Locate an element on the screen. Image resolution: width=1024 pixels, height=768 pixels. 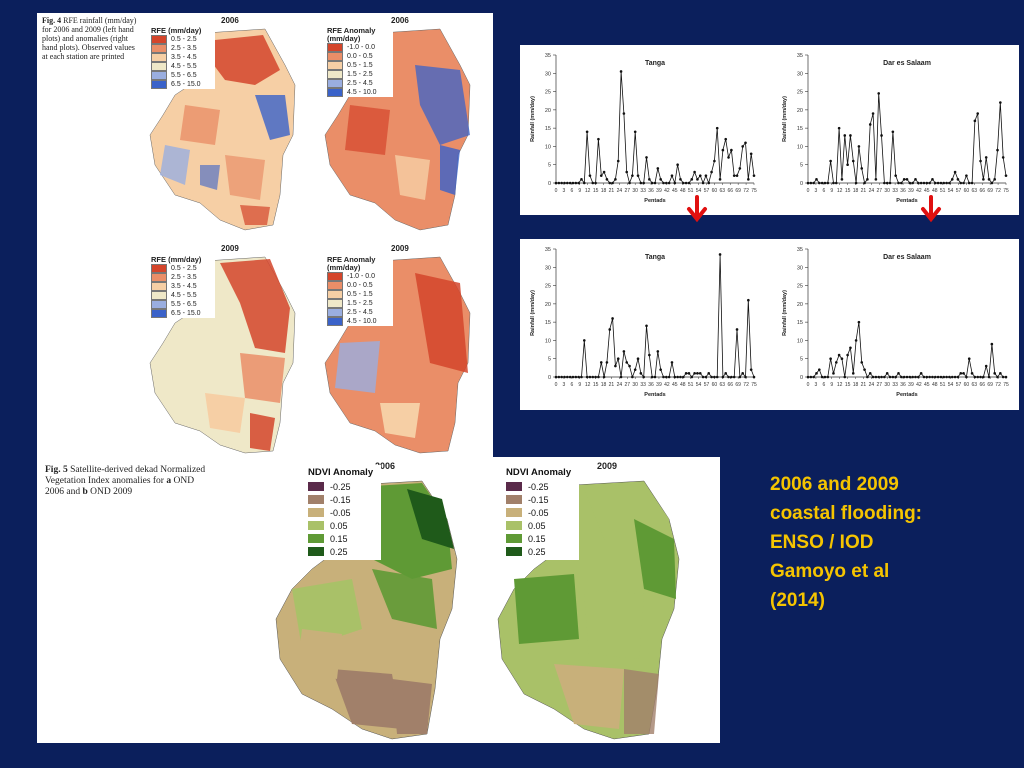
legend-label: -0.25 is located at coordinates (340, 486).